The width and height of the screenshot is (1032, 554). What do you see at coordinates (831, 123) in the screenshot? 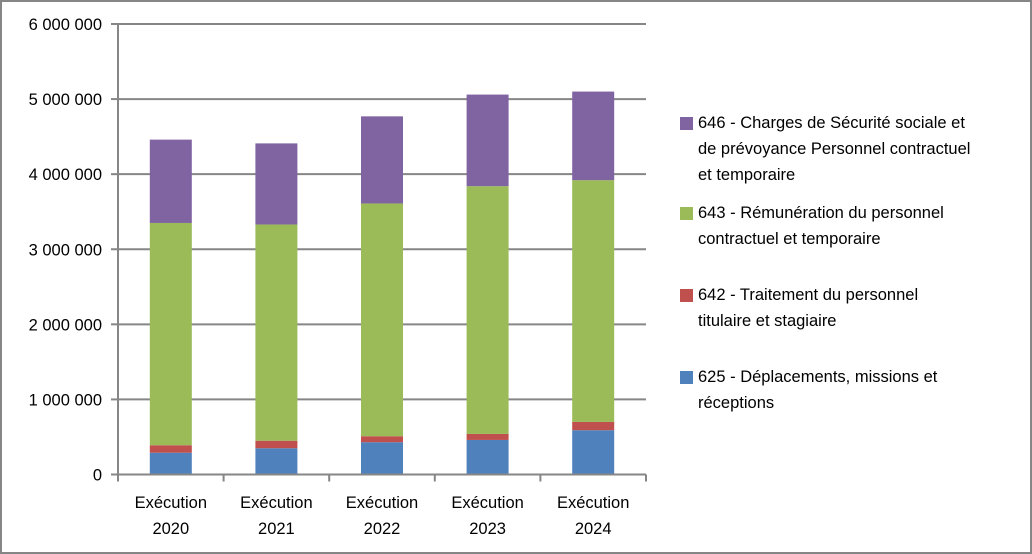
I see `legend-label: 646 - Charges de Sécurité sociale et` at bounding box center [831, 123].